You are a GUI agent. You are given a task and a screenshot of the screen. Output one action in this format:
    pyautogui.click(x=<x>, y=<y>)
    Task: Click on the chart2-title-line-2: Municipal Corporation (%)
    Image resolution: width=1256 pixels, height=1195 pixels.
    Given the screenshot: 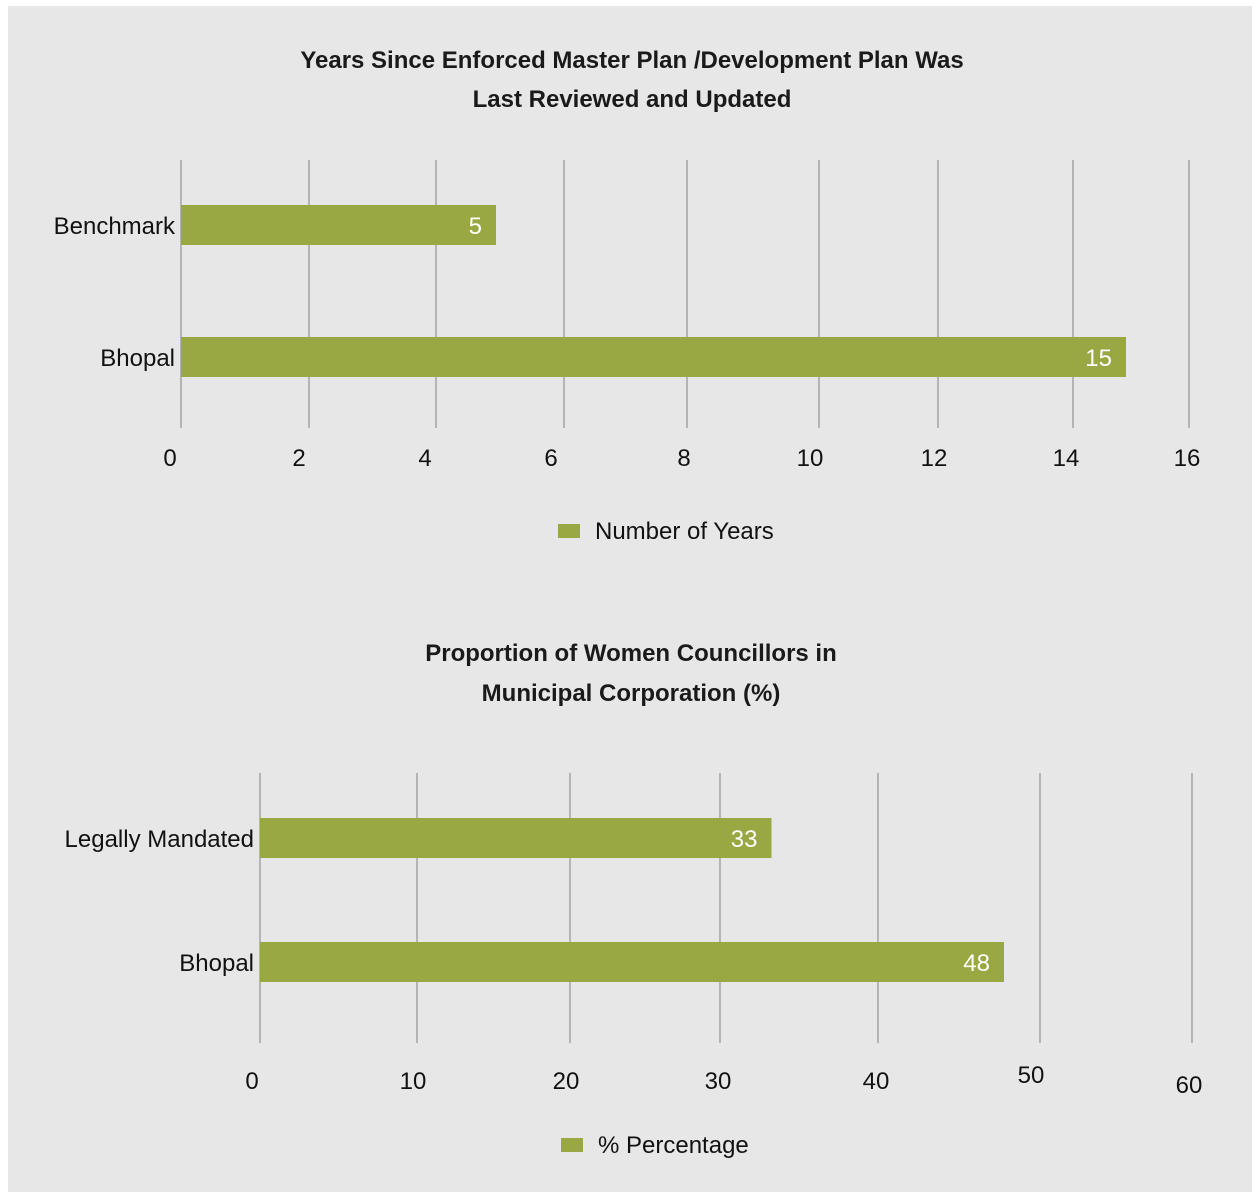 What is the action you would take?
    pyautogui.click(x=631, y=693)
    